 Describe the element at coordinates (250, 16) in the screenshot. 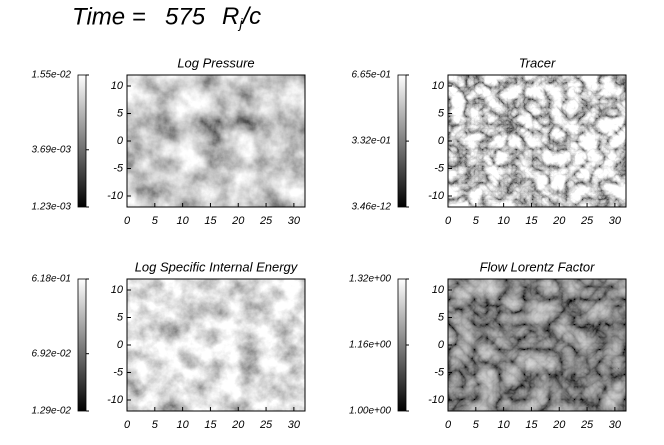

I see `unit-rest: /c` at that location.